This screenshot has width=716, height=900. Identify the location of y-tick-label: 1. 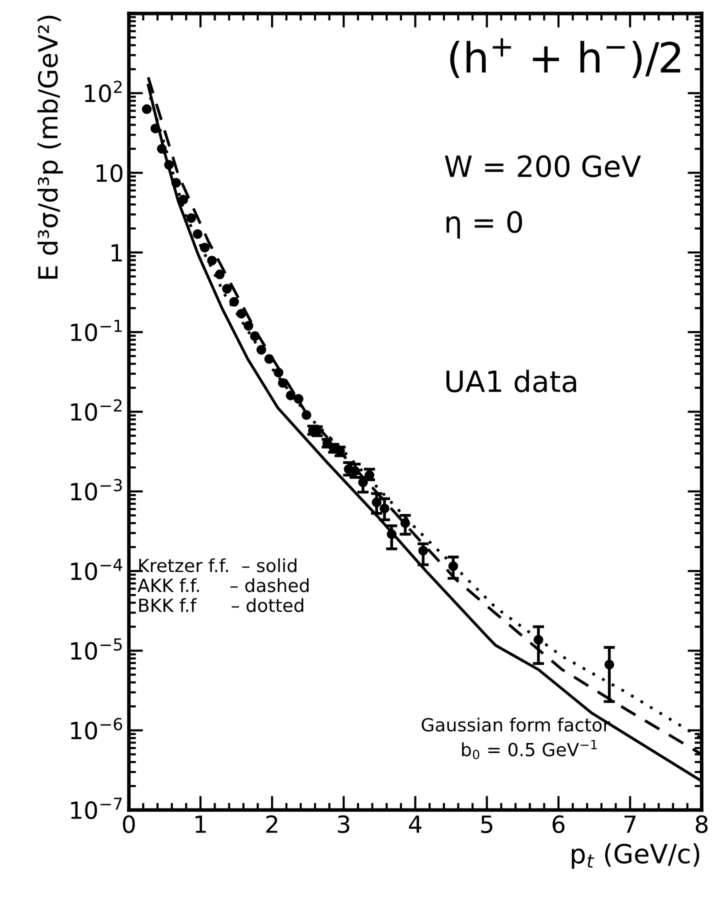
(117, 253).